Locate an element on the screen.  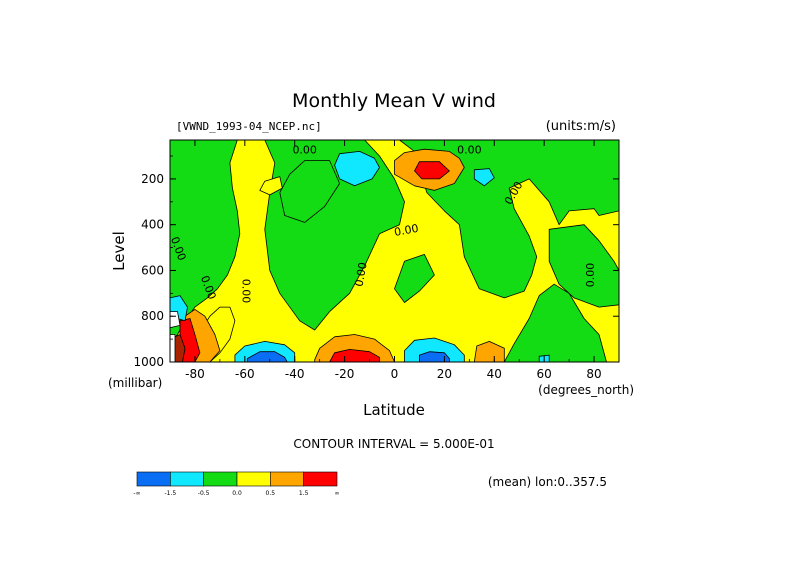
mean-lon-note: (mean) lon:0..357.5 is located at coordinates (547, 482).